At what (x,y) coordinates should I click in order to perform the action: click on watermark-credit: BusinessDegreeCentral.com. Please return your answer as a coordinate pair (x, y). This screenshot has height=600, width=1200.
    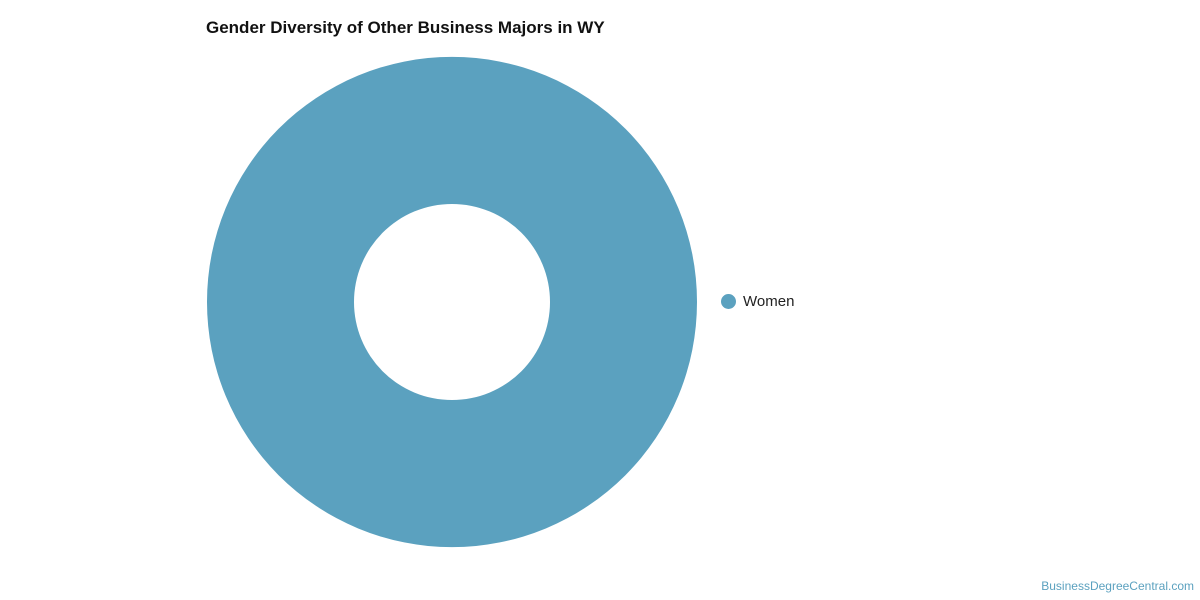
    Looking at the image, I should click on (1117, 586).